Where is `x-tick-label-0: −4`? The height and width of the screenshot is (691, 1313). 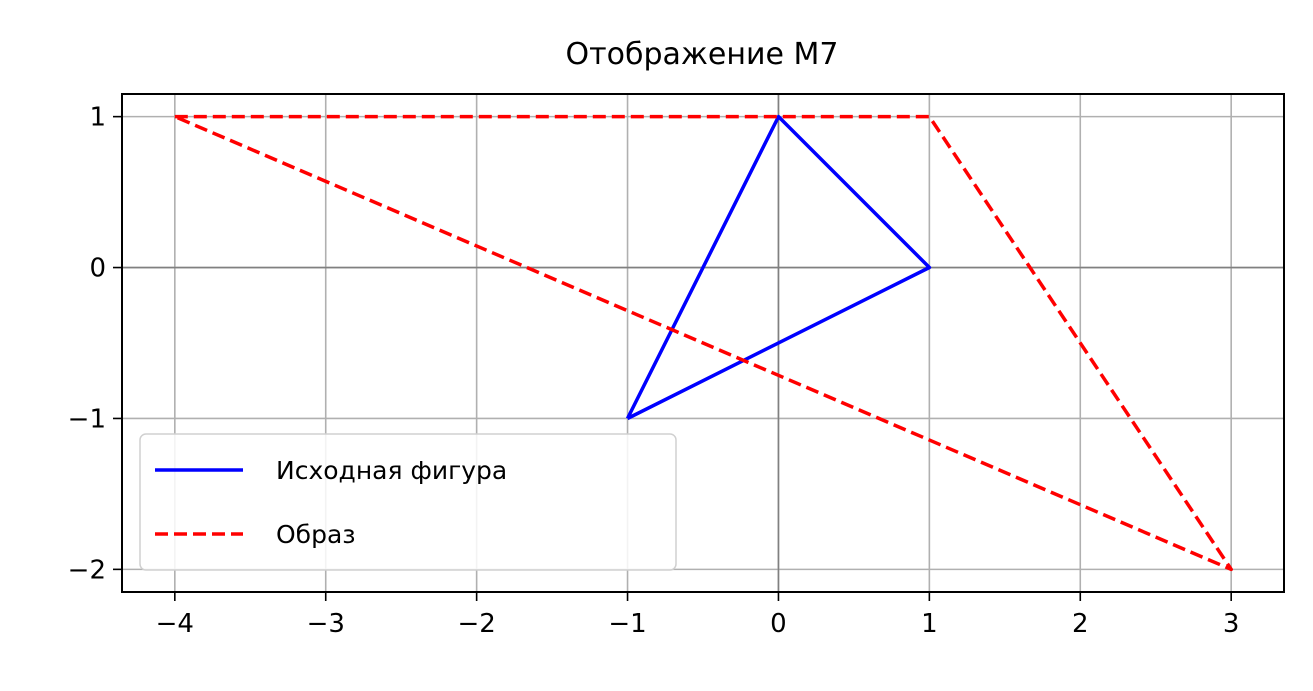 x-tick-label-0: −4 is located at coordinates (175, 624).